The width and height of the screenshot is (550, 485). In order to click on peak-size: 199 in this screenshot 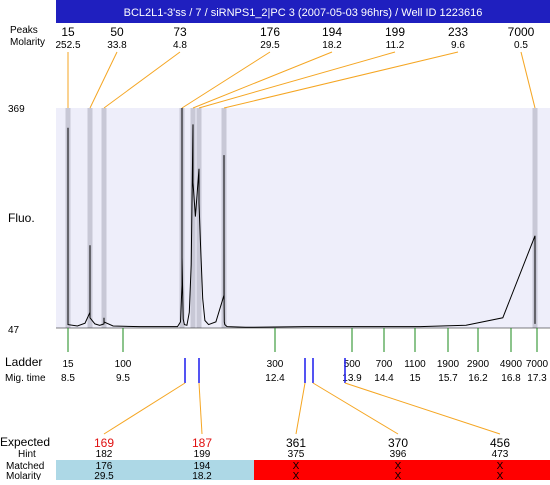, I will do `click(395, 32)`.